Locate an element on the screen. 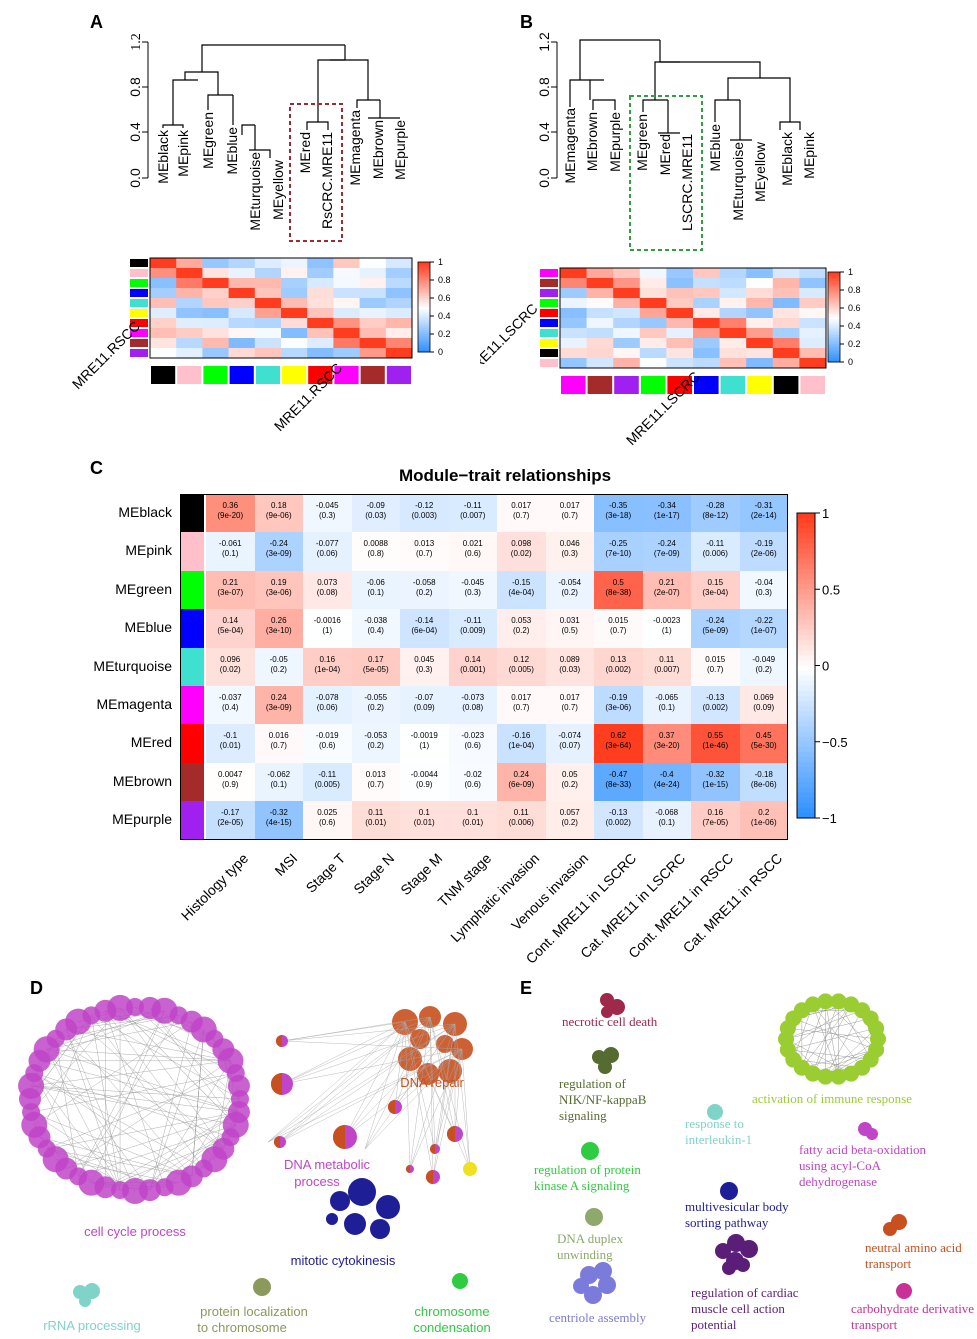 The image size is (977, 1339). c-cell: 0.14 (0.001) is located at coordinates (472, 666).